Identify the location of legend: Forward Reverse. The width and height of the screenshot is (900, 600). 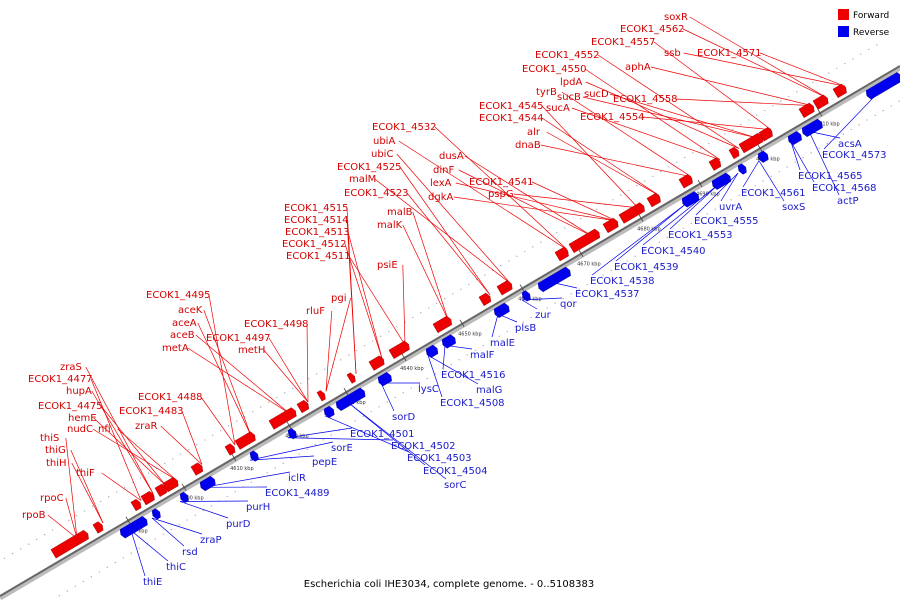
(864, 23).